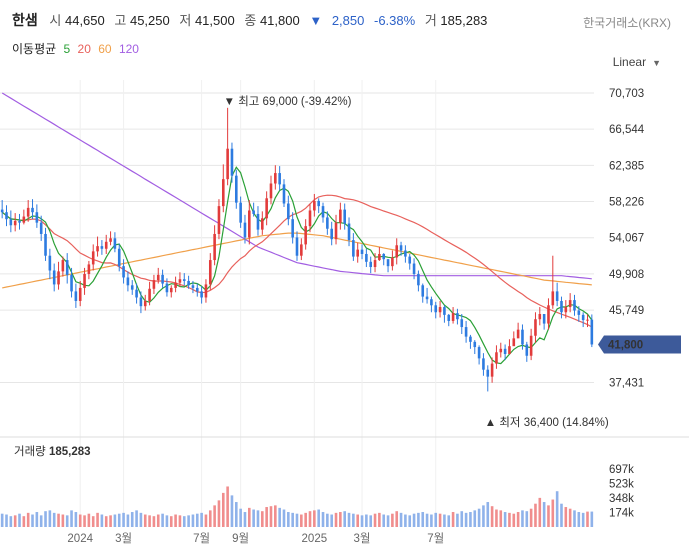  Describe the element at coordinates (77, 48) in the screenshot. I see `ma-legend: 이동평균 5 20 60 120` at that location.